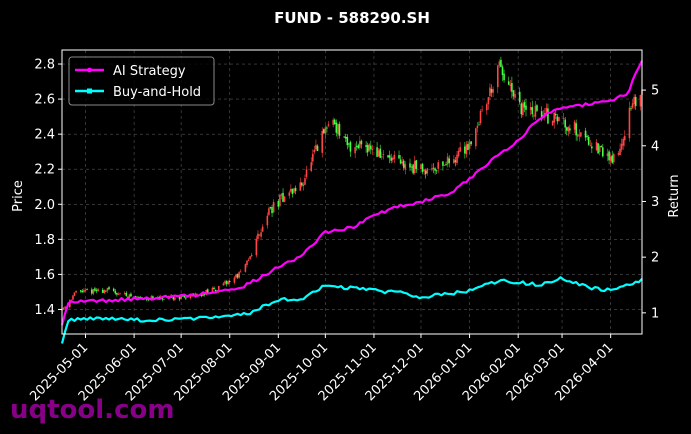 The height and width of the screenshot is (434, 691). I want to click on y-axis-label-right: Return, so click(674, 195).